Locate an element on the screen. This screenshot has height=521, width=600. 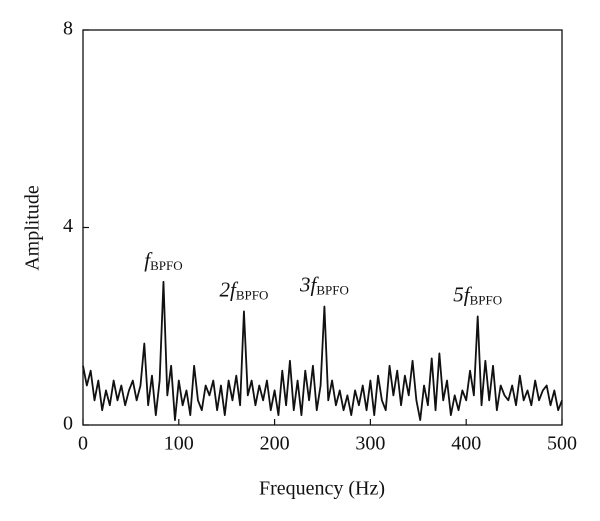
peak-annotation: 2fBPFO is located at coordinates (244, 289).